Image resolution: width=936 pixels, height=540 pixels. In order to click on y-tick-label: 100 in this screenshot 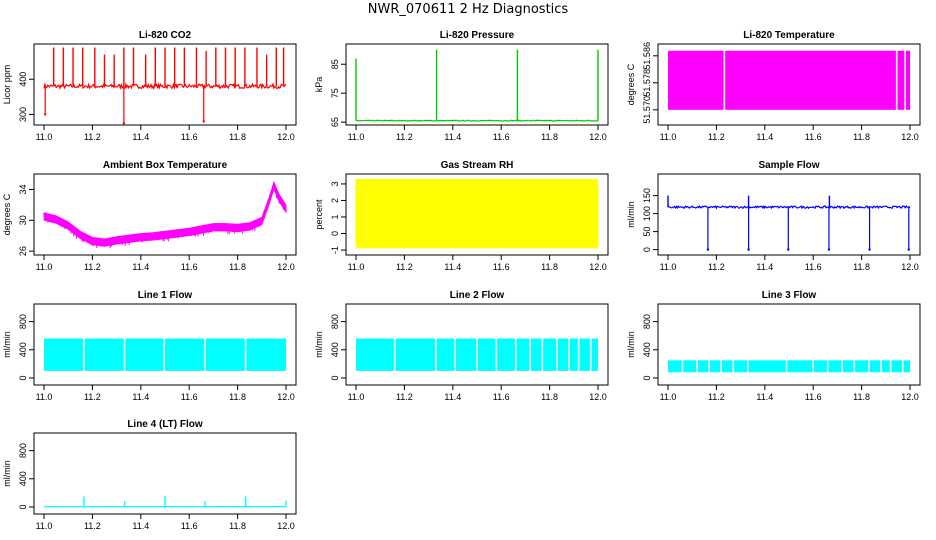, I will do `click(647, 213)`.